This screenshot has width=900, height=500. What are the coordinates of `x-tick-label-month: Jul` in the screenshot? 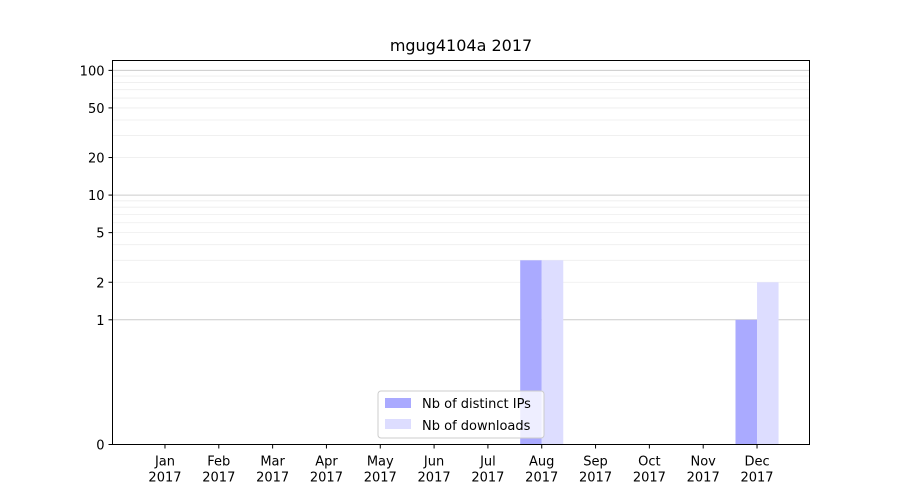 It's located at (487, 462).